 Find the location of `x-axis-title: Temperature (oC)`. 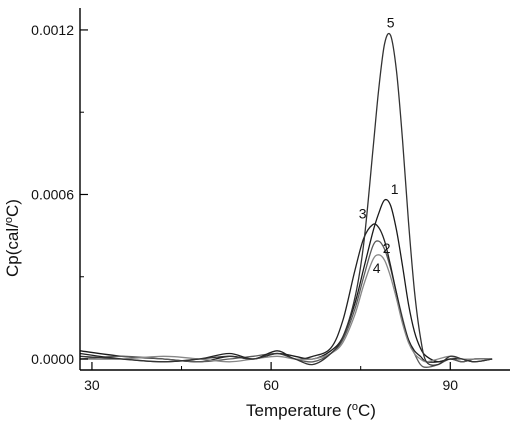

x-axis-title: Temperature (oC) is located at coordinates (311, 410).